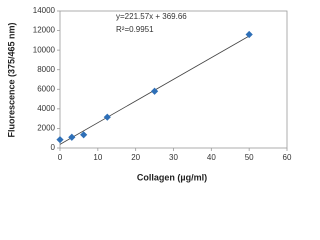 Image resolution: width=320 pixels, height=240 pixels. I want to click on x-axis-title: Collagen (µg/ml), so click(172, 177).